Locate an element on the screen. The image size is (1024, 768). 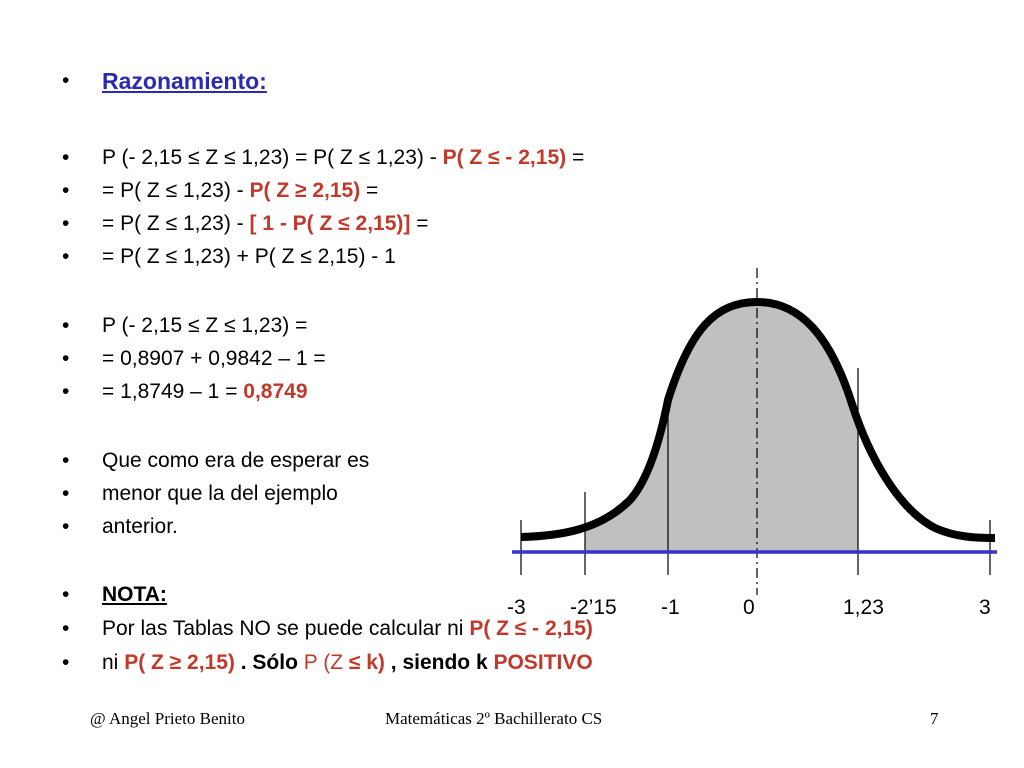
result-value: 0,8749 is located at coordinates (275, 391).